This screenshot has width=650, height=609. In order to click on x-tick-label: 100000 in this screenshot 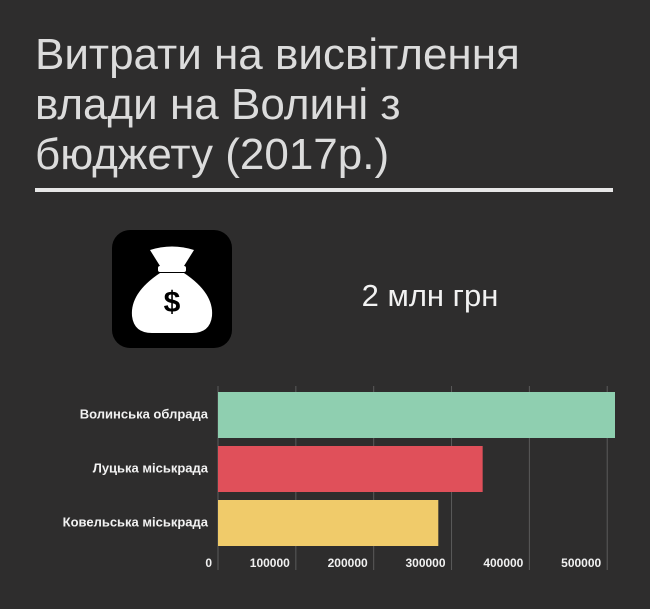, I will do `click(270, 563)`.